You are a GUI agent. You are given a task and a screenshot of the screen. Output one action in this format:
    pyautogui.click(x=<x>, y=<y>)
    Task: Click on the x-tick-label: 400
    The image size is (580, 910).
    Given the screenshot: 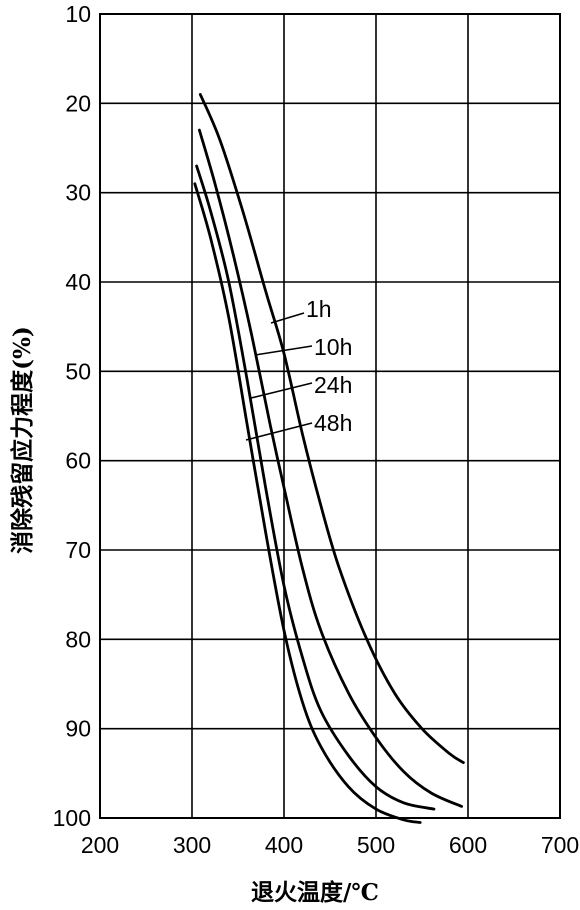 What is the action you would take?
    pyautogui.click(x=284, y=845)
    